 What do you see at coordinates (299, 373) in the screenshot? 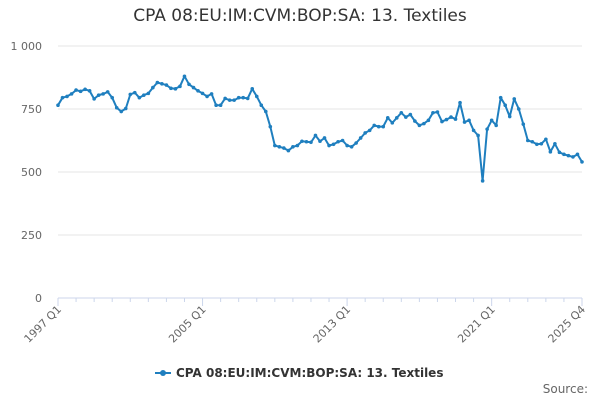
I see `legend: CPA 08:EU:IM:CVM:BOP:SA: 13. Textiles` at bounding box center [299, 373].